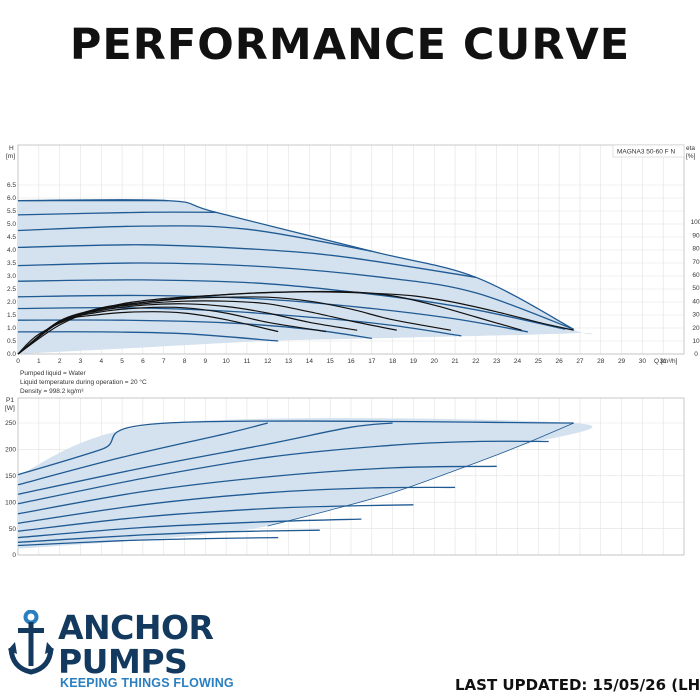  What do you see at coordinates (128, 650) in the screenshot?
I see `brand-logo: ANCHOR PUMPS KEEPING THINGS FLOWING` at bounding box center [128, 650].